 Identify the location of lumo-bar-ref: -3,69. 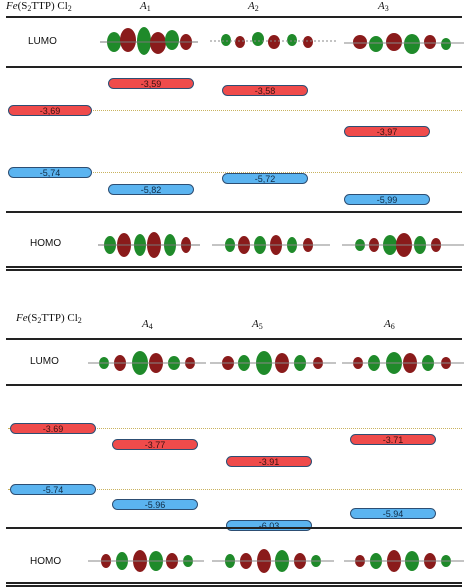
(50, 110).